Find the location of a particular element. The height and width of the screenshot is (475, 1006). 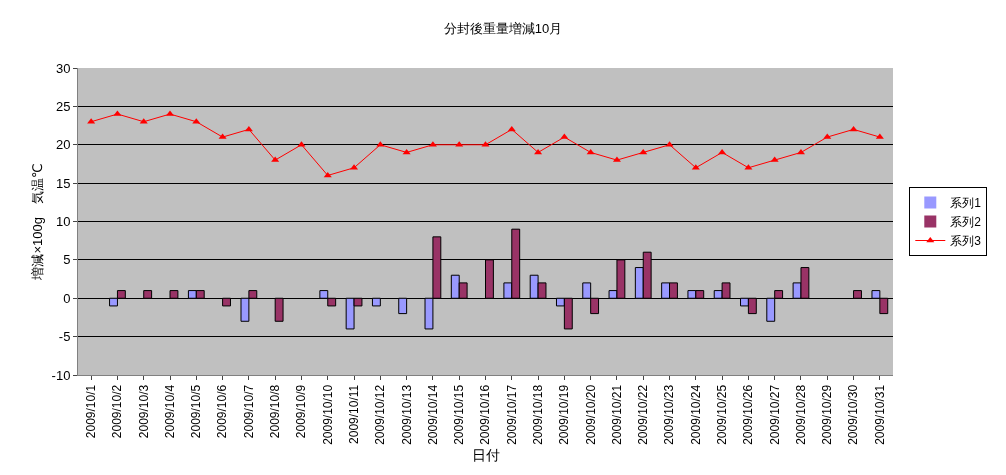

x-tick-label: 2009/10/10 is located at coordinates (327, 414).